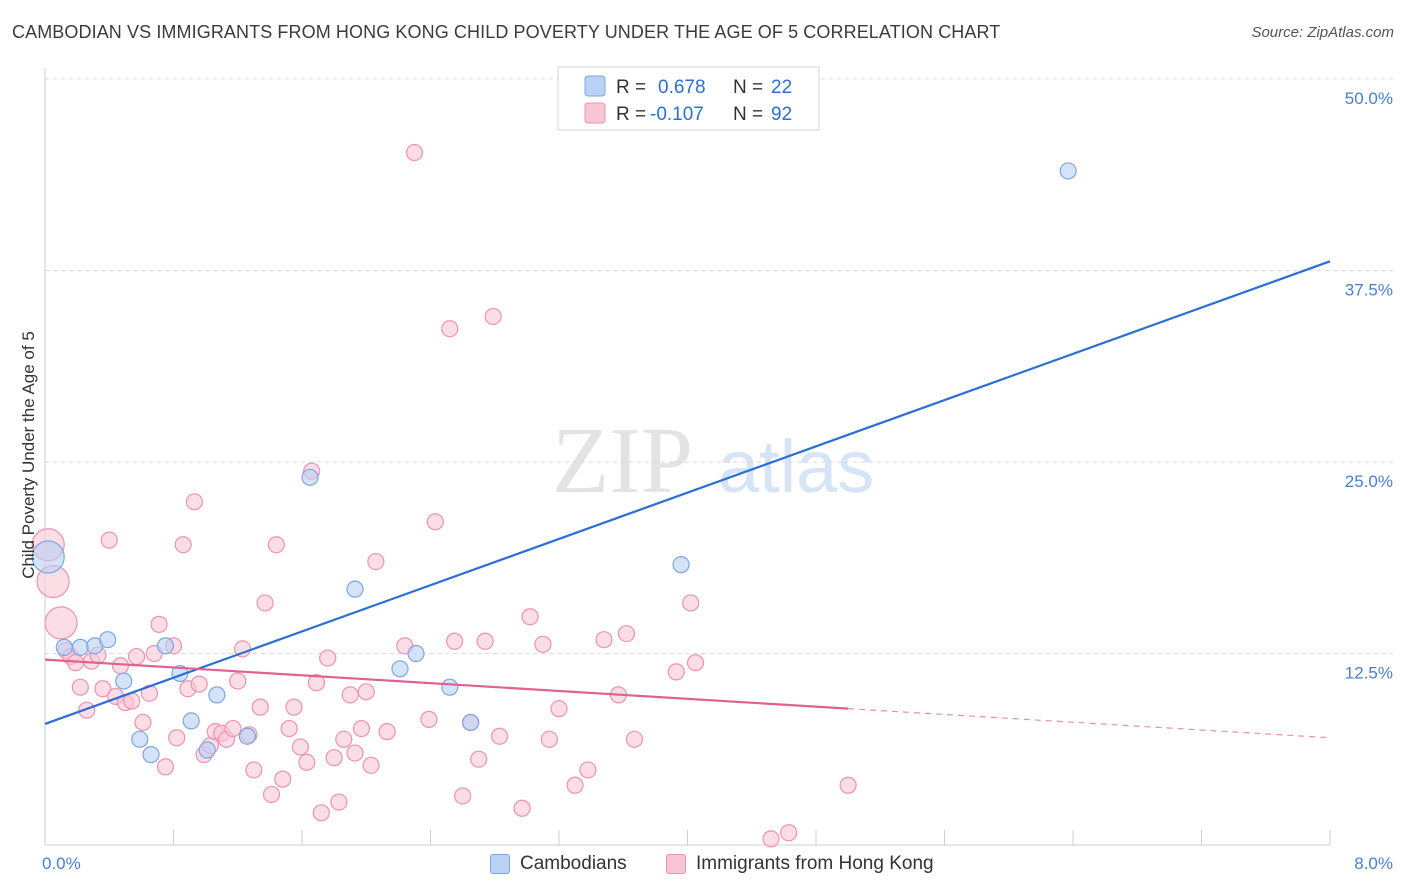 Image resolution: width=1406 pixels, height=892 pixels. What do you see at coordinates (800, 864) in the screenshot?
I see `legend-item-hong-kong: Immigrants from Hong Kong` at bounding box center [800, 864].